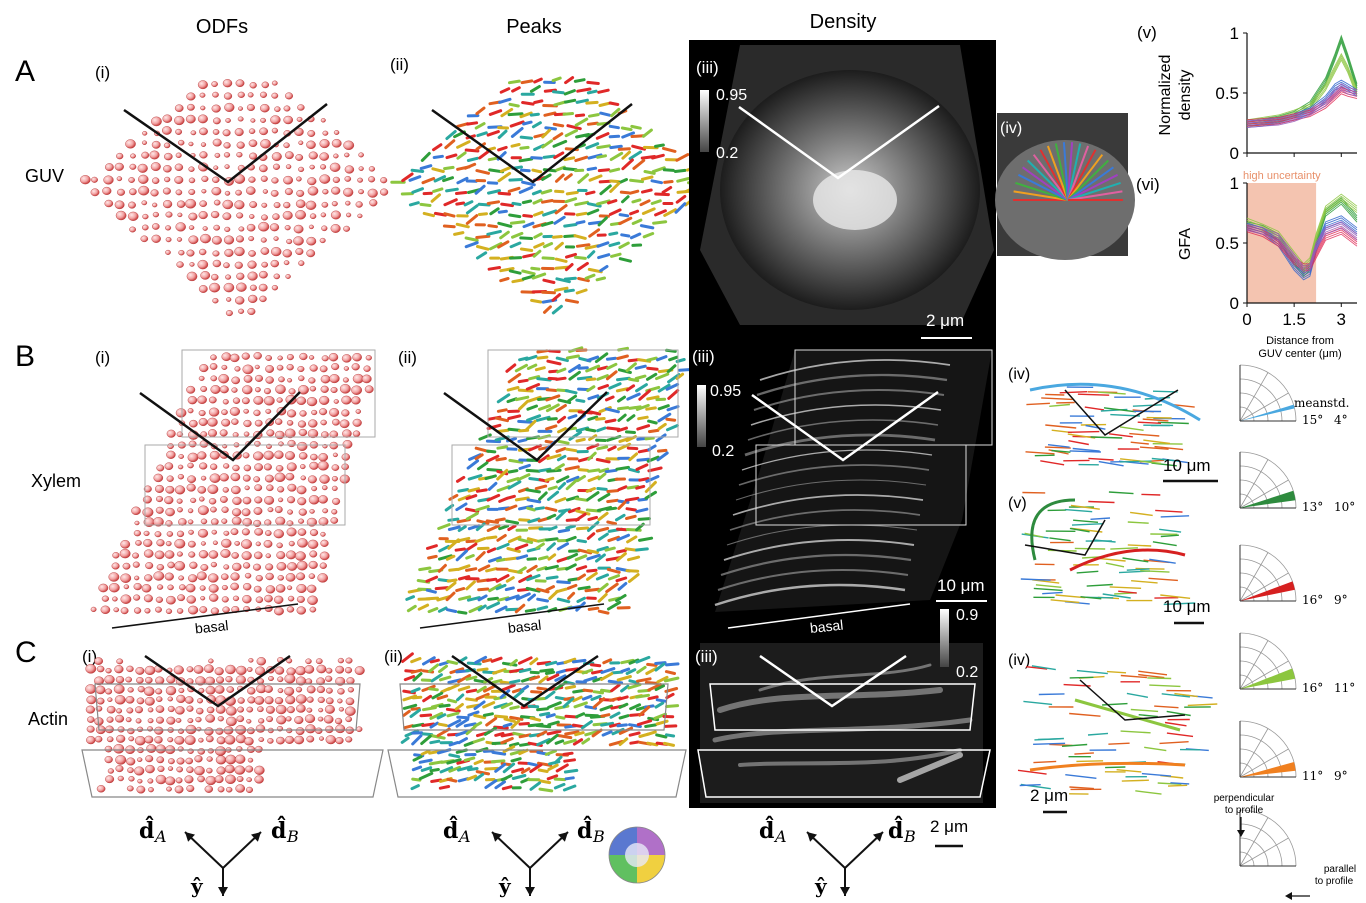 This screenshot has width=1366, height=903. Describe the element at coordinates (44, 176) in the screenshot. I see `row-name-guv: GUV` at that location.